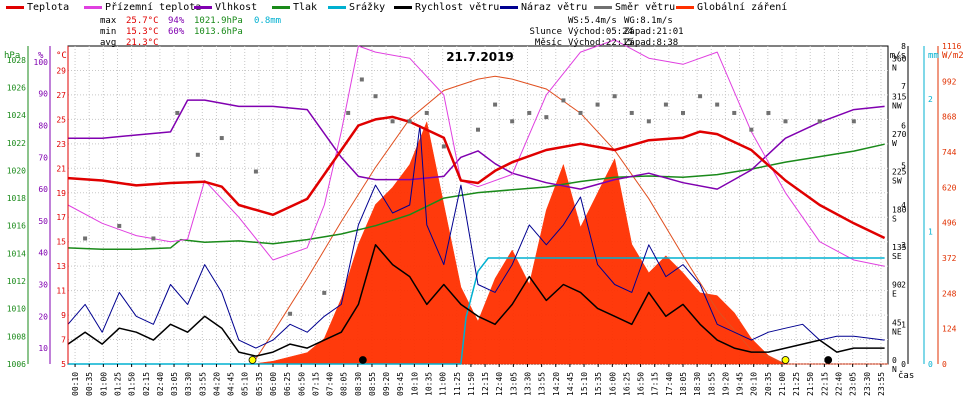 Image resolution: width=966 pixels, height=400 pixels. I want to click on wind-dir-tick-label: 180, so click(899, 209).